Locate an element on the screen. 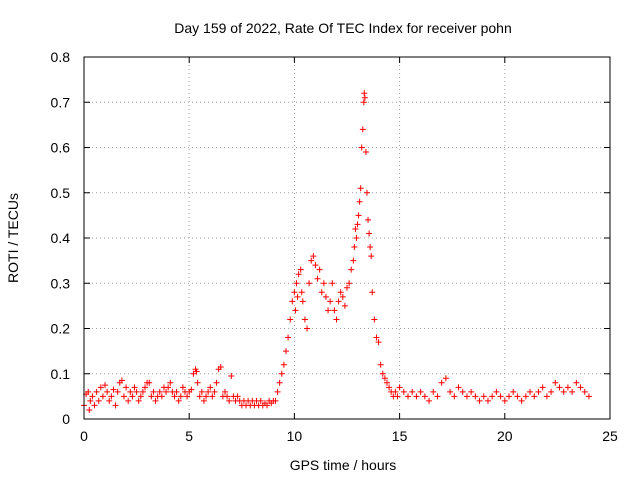 Image resolution: width=640 pixels, height=480 pixels. y-tick-label: 0.1 is located at coordinates (61, 374).